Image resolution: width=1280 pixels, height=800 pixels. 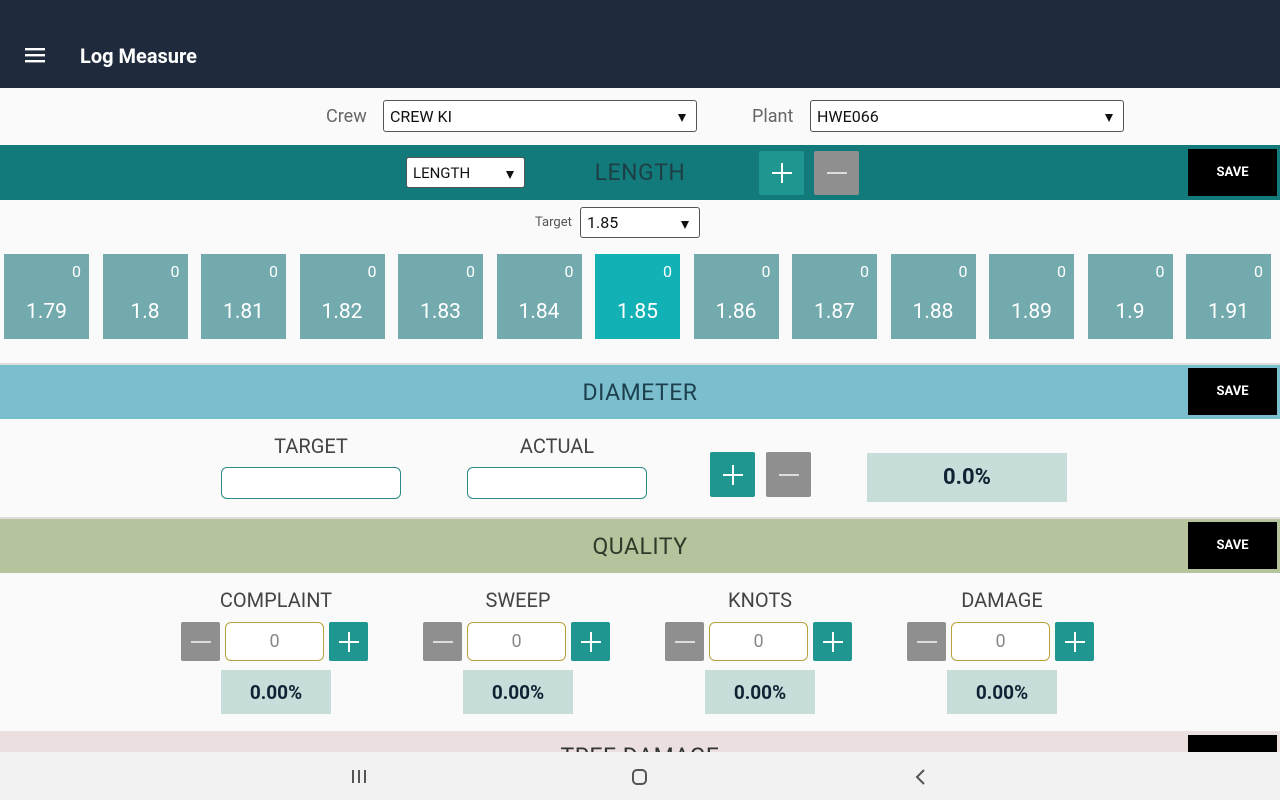 What do you see at coordinates (557, 446) in the screenshot?
I see `actual-label: ACTUAL` at bounding box center [557, 446].